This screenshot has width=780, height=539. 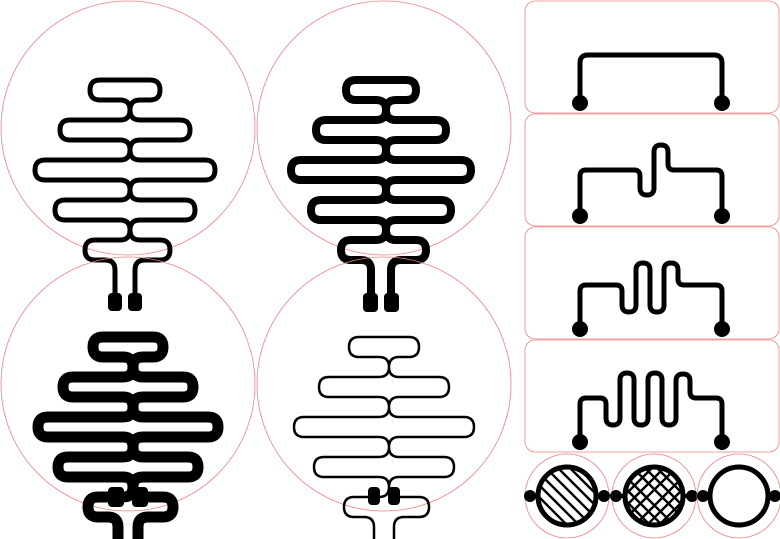 What do you see at coordinates (651, 79) in the screenshot?
I see `bridge-trace` at bounding box center [651, 79].